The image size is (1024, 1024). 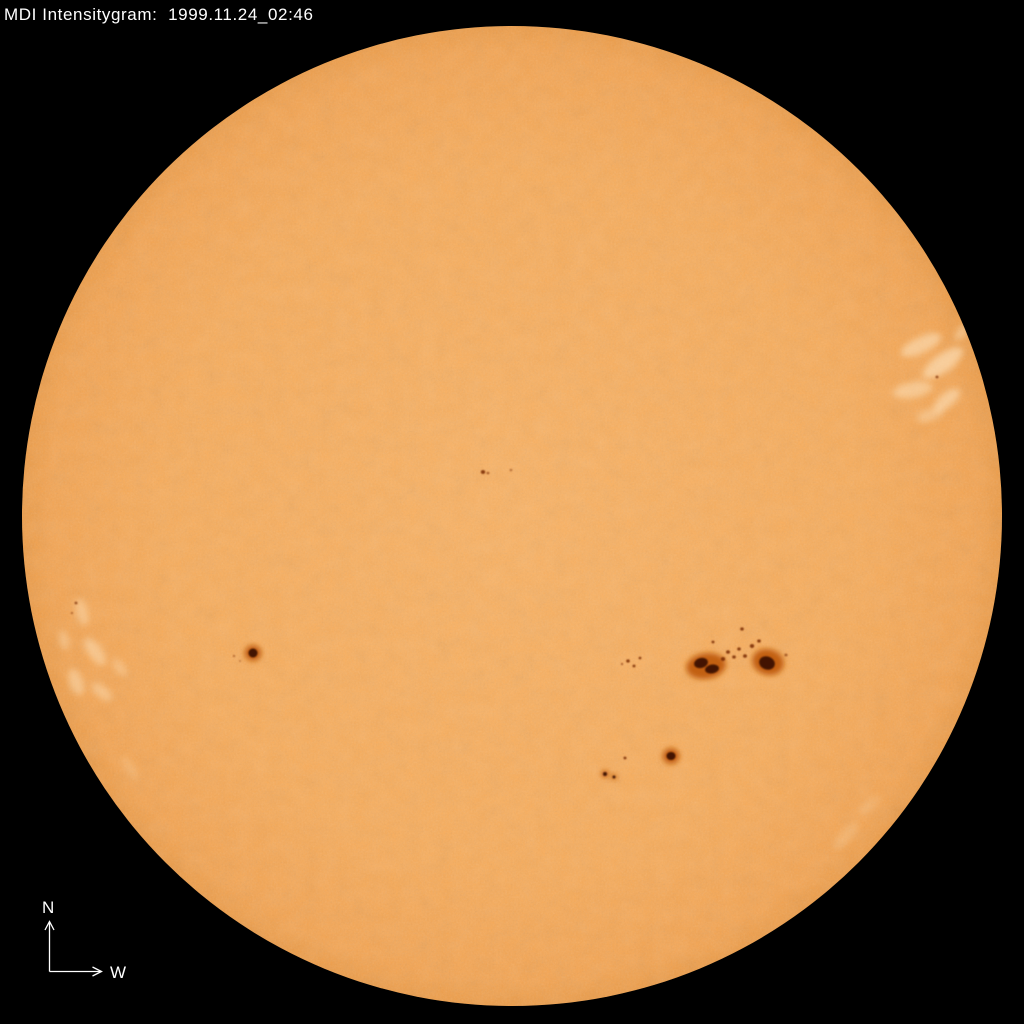 What do you see at coordinates (84, 940) in the screenshot?
I see `compass-indicator: N W` at bounding box center [84, 940].